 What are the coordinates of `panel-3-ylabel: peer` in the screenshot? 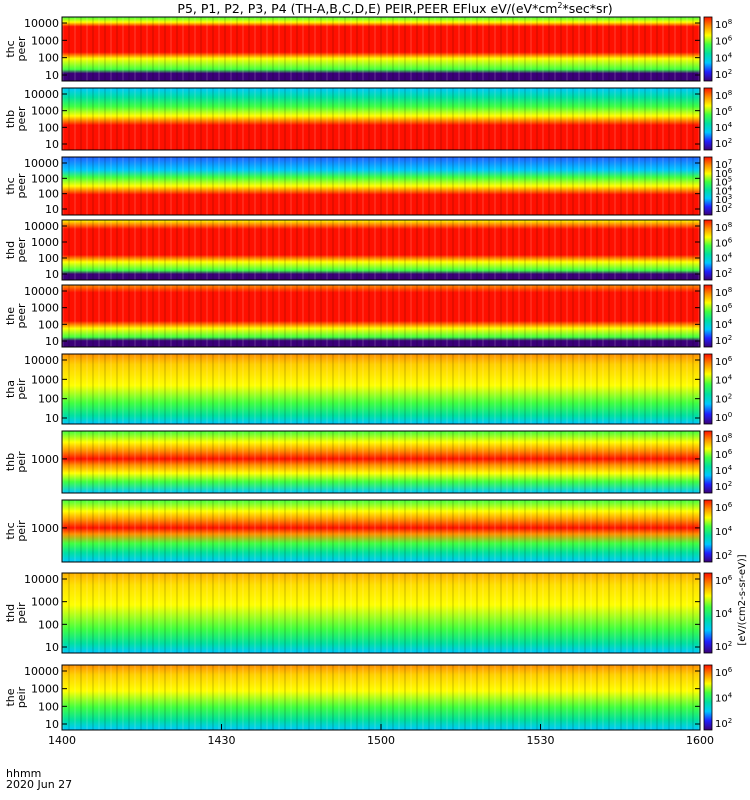 It's located at (21, 186).